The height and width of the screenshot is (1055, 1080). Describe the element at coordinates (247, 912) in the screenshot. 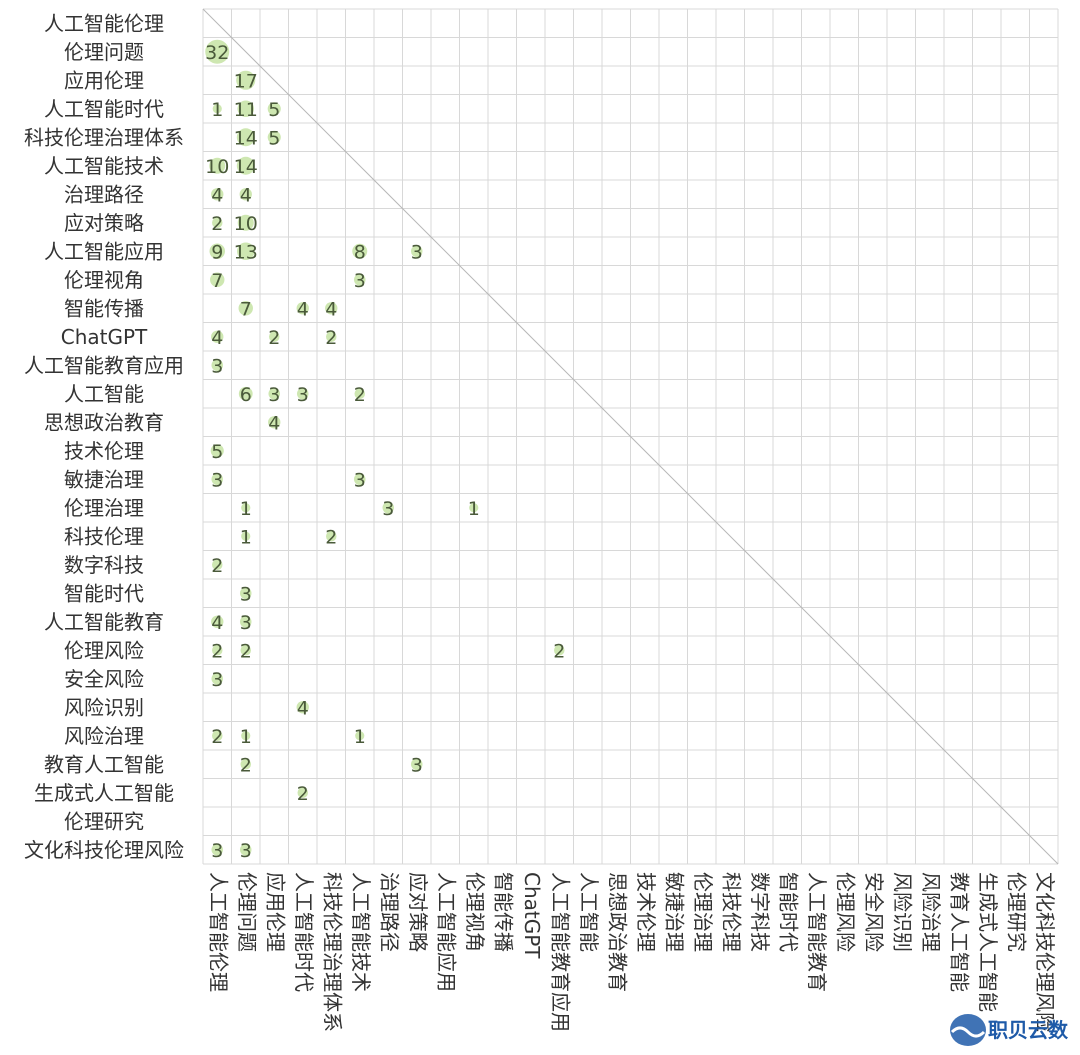

I see `column-label: 伦理问题` at that location.